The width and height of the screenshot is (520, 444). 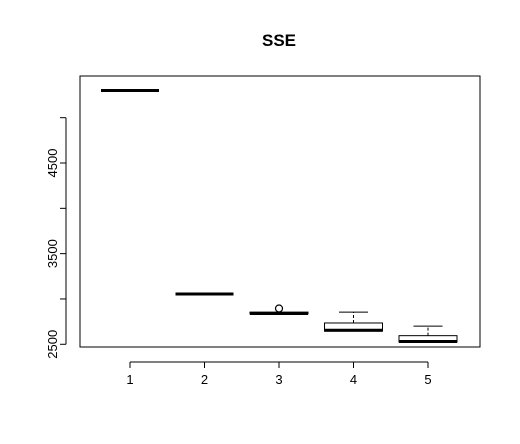 What do you see at coordinates (278, 379) in the screenshot?
I see `x-tick-label: 3` at bounding box center [278, 379].